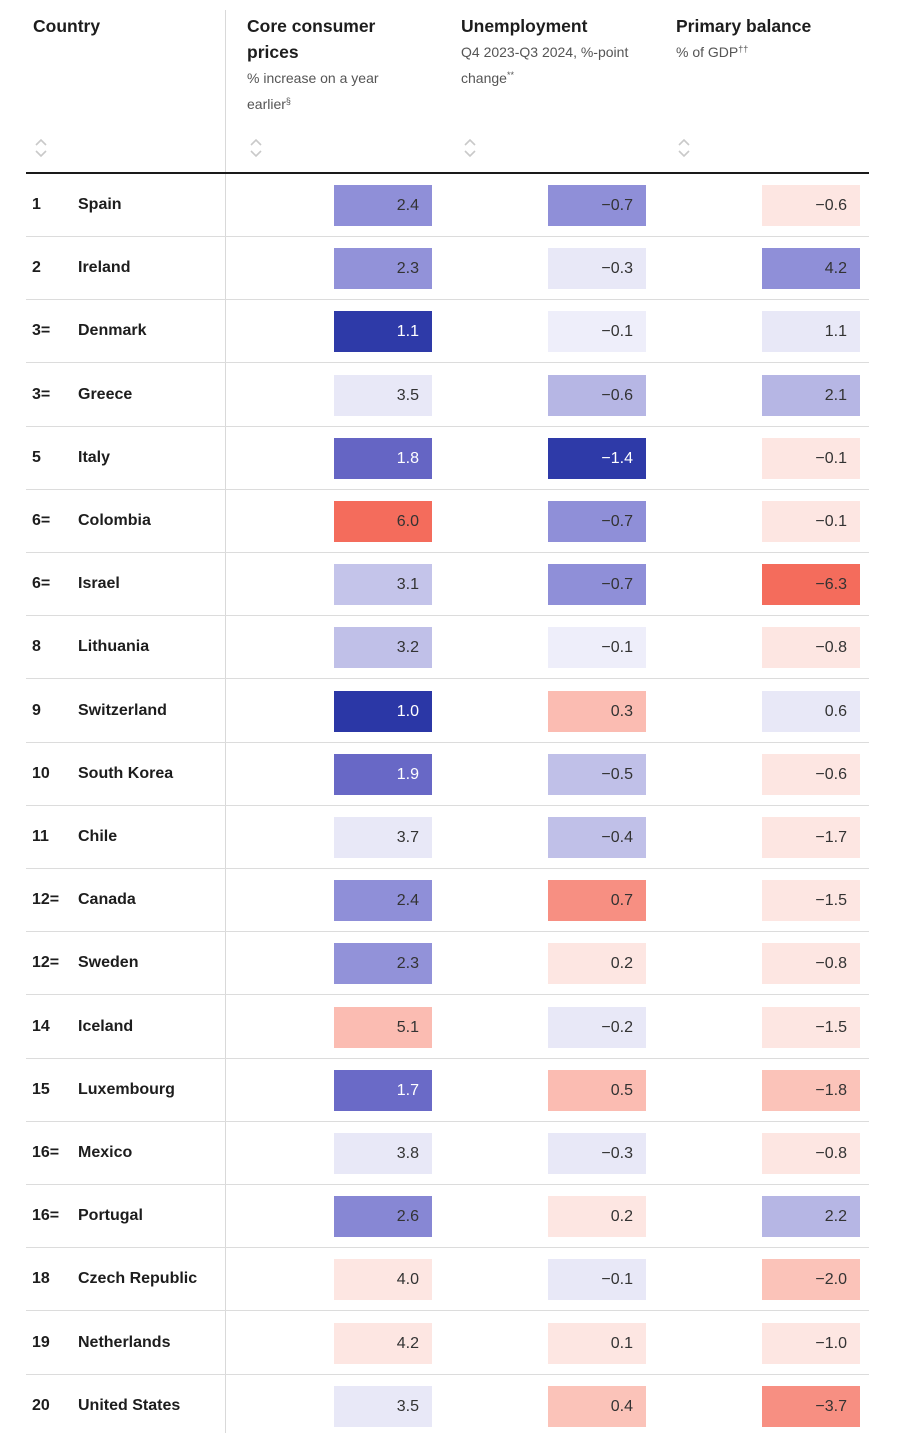 The width and height of the screenshot is (900, 1433). What do you see at coordinates (99, 584) in the screenshot?
I see `country-name: Israel` at bounding box center [99, 584].